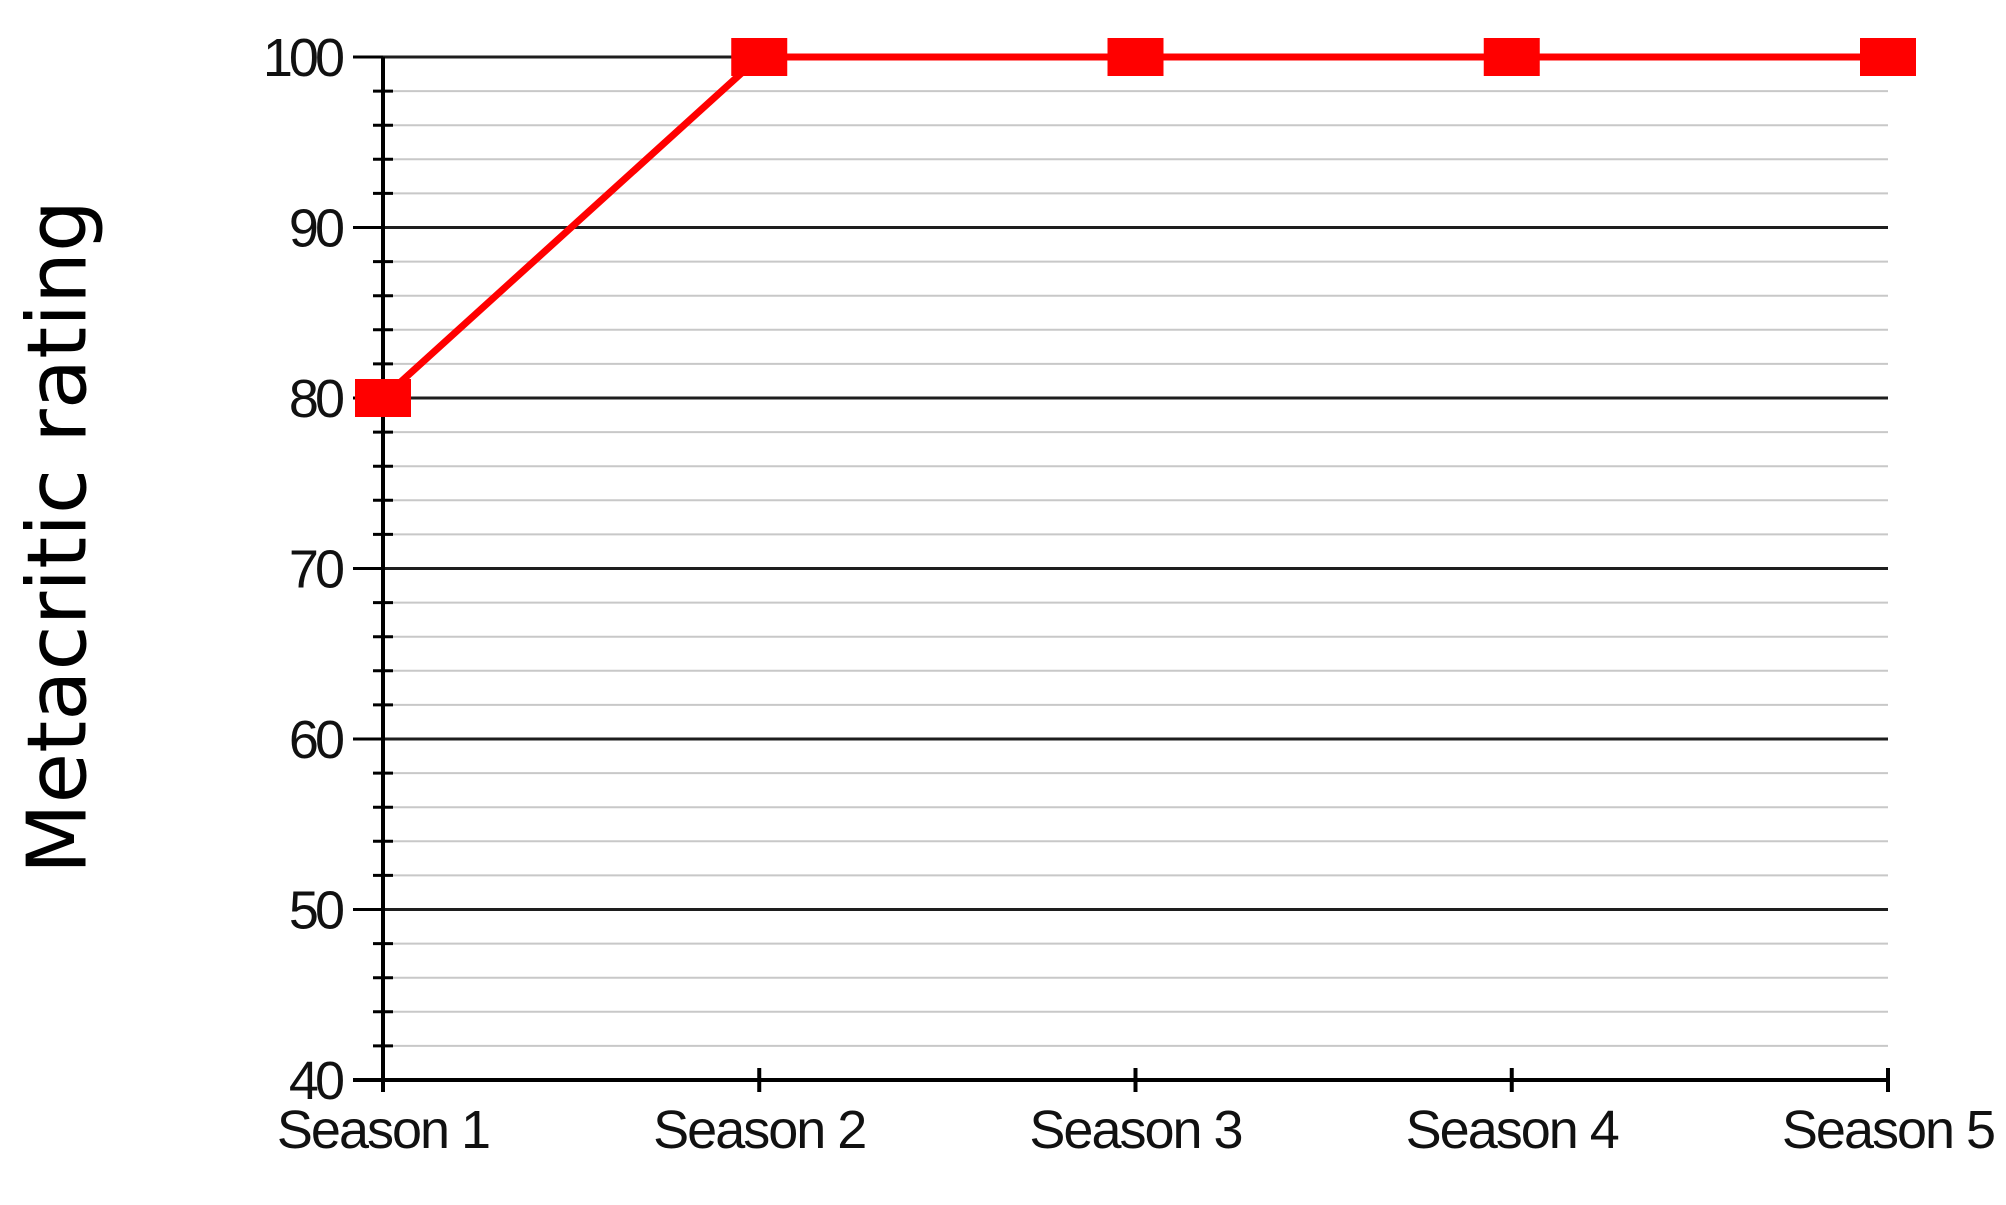 This screenshot has width=2006, height=1205. I want to click on y-tick-label: 70, so click(316, 570).